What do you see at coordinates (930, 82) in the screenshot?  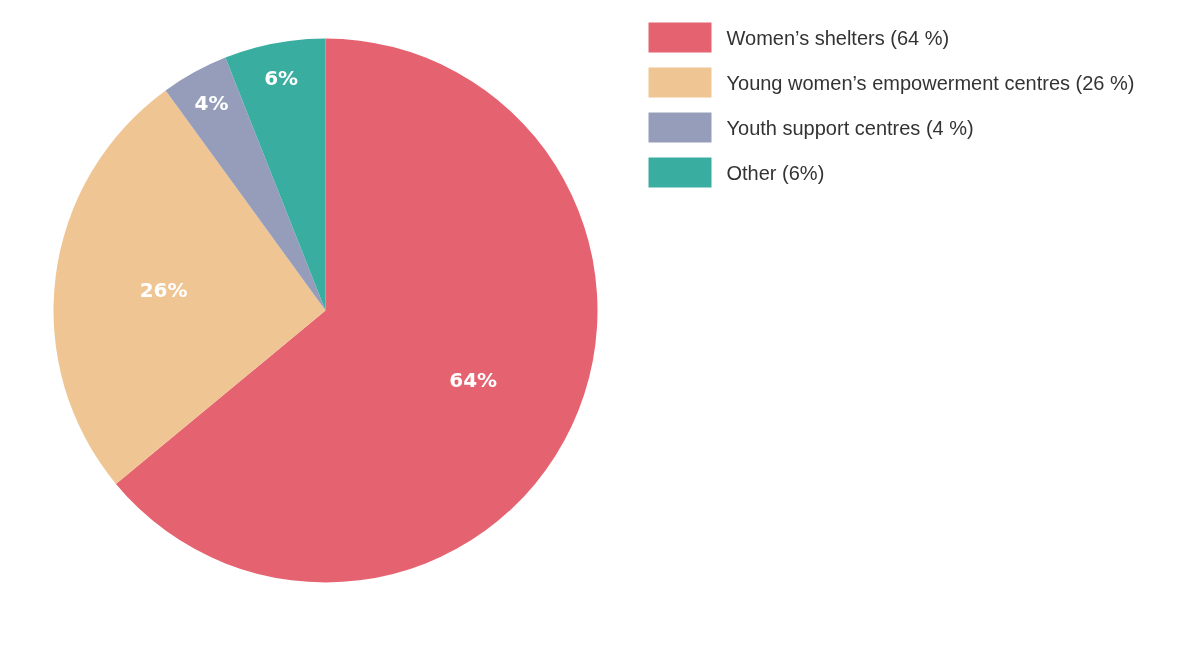 I see `legend-label: Young women’s empowerment centres (26 %)` at bounding box center [930, 82].